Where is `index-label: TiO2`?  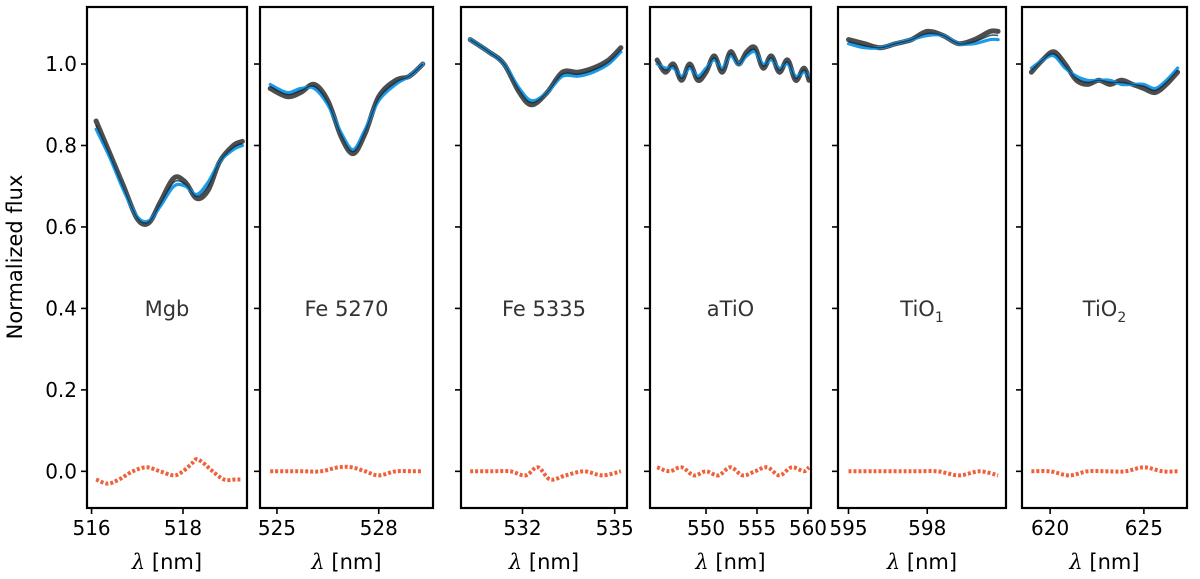 index-label: TiO2 is located at coordinates (1104, 311).